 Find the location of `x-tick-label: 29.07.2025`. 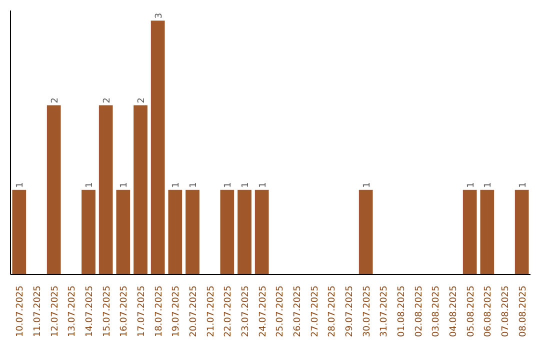

x-tick-label: 29.07.2025 is located at coordinates (350, 312).